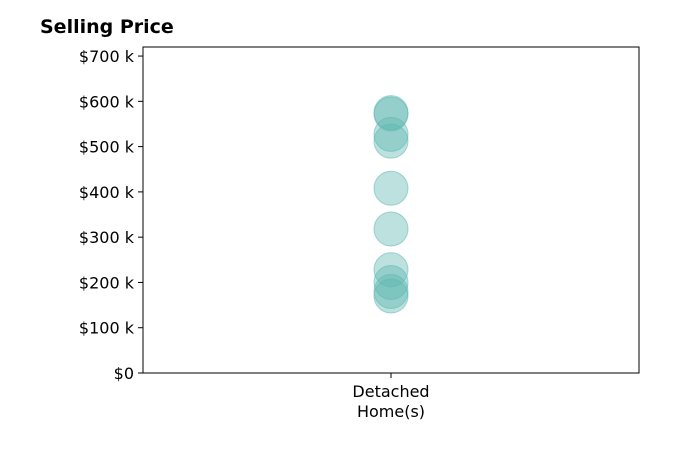 This screenshot has width=679, height=462. I want to click on y-tick-label: $300 k, so click(107, 237).